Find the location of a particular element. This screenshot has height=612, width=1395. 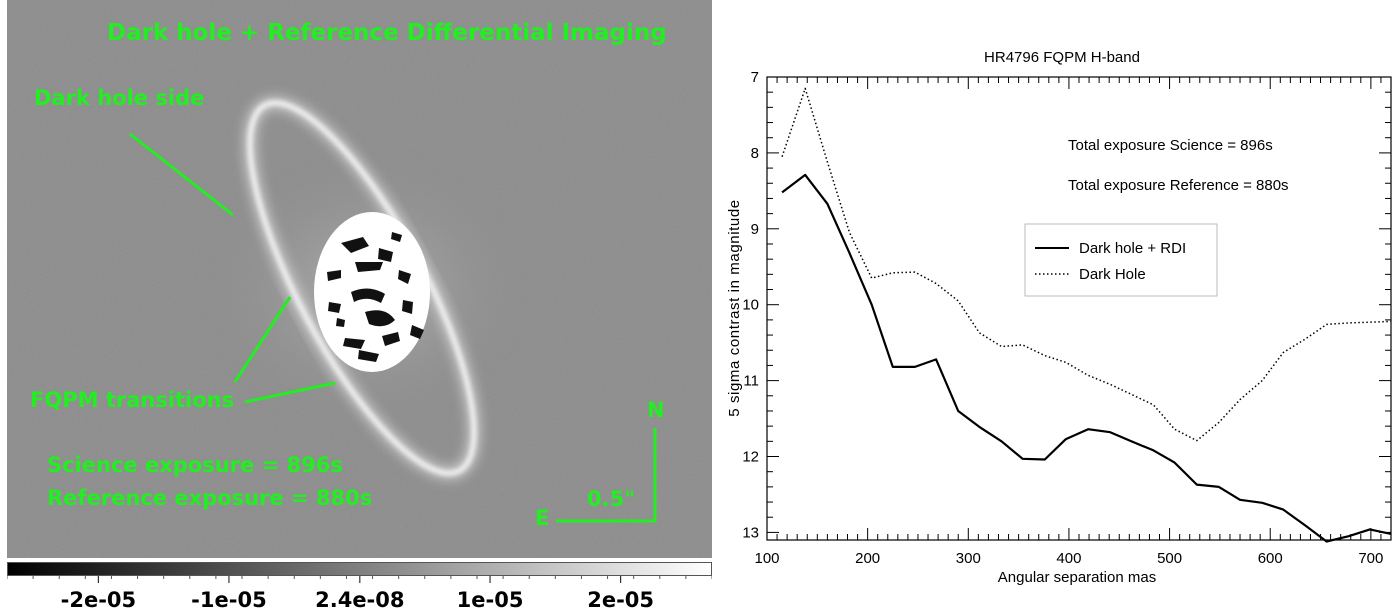

y-tick-label: 7 is located at coordinates (755, 77).